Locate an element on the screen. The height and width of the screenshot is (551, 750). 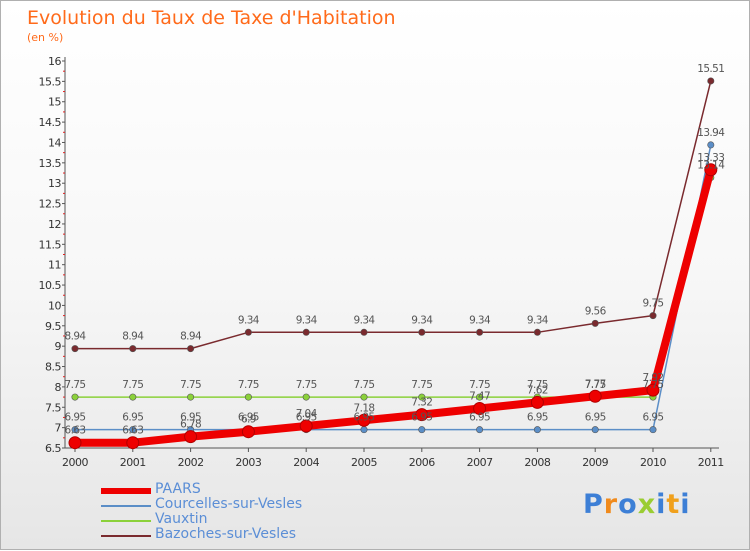
y-tick-label: 14.5 is located at coordinates (50, 122).